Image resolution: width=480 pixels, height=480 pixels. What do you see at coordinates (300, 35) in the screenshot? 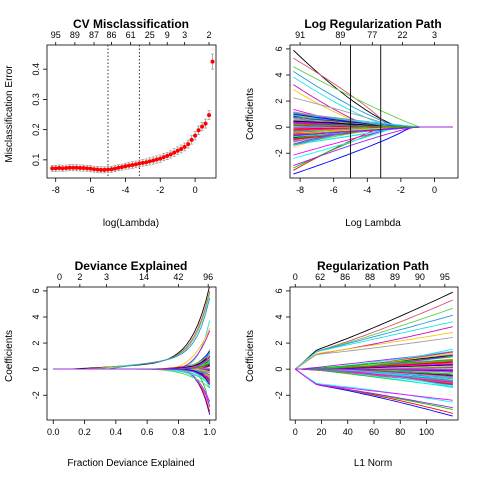
I see `top-tick-label: 91` at bounding box center [300, 35].